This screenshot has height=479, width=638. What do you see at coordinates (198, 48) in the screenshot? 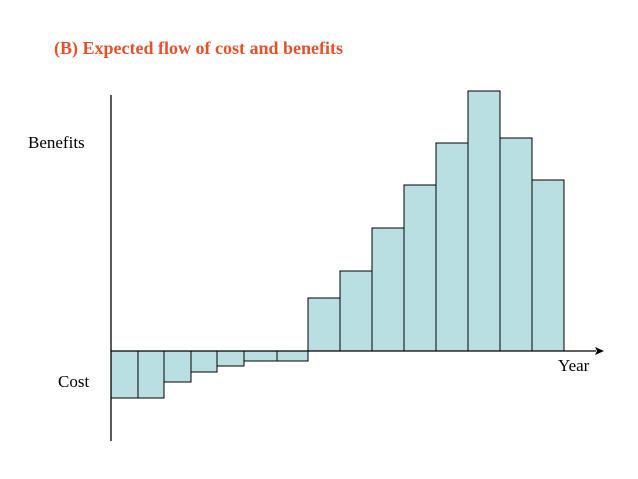
I see `chart-title: (B) Expected flow of cost and benefits` at bounding box center [198, 48].